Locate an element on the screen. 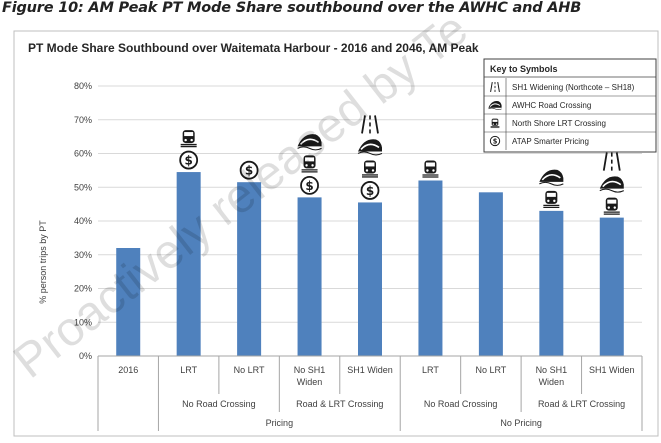  y-tick-label: 10% is located at coordinates (83, 322).